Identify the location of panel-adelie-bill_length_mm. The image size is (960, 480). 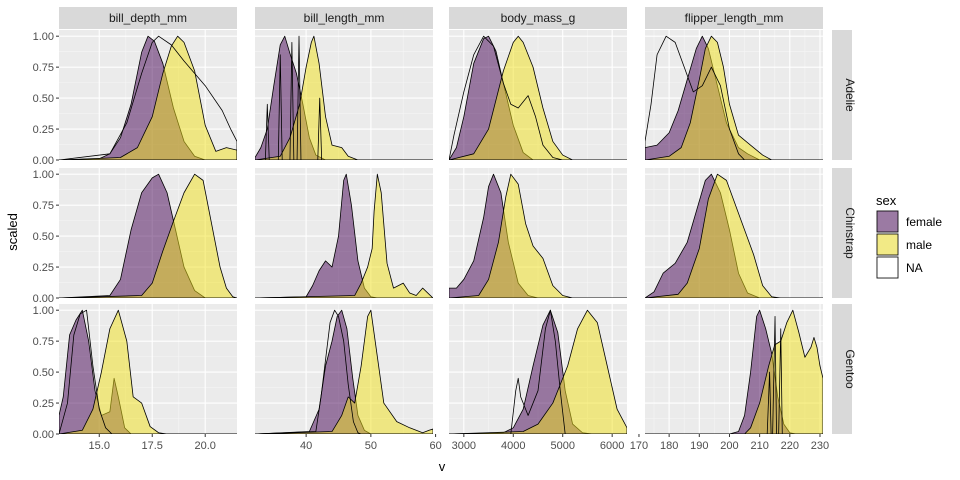
(344, 95).